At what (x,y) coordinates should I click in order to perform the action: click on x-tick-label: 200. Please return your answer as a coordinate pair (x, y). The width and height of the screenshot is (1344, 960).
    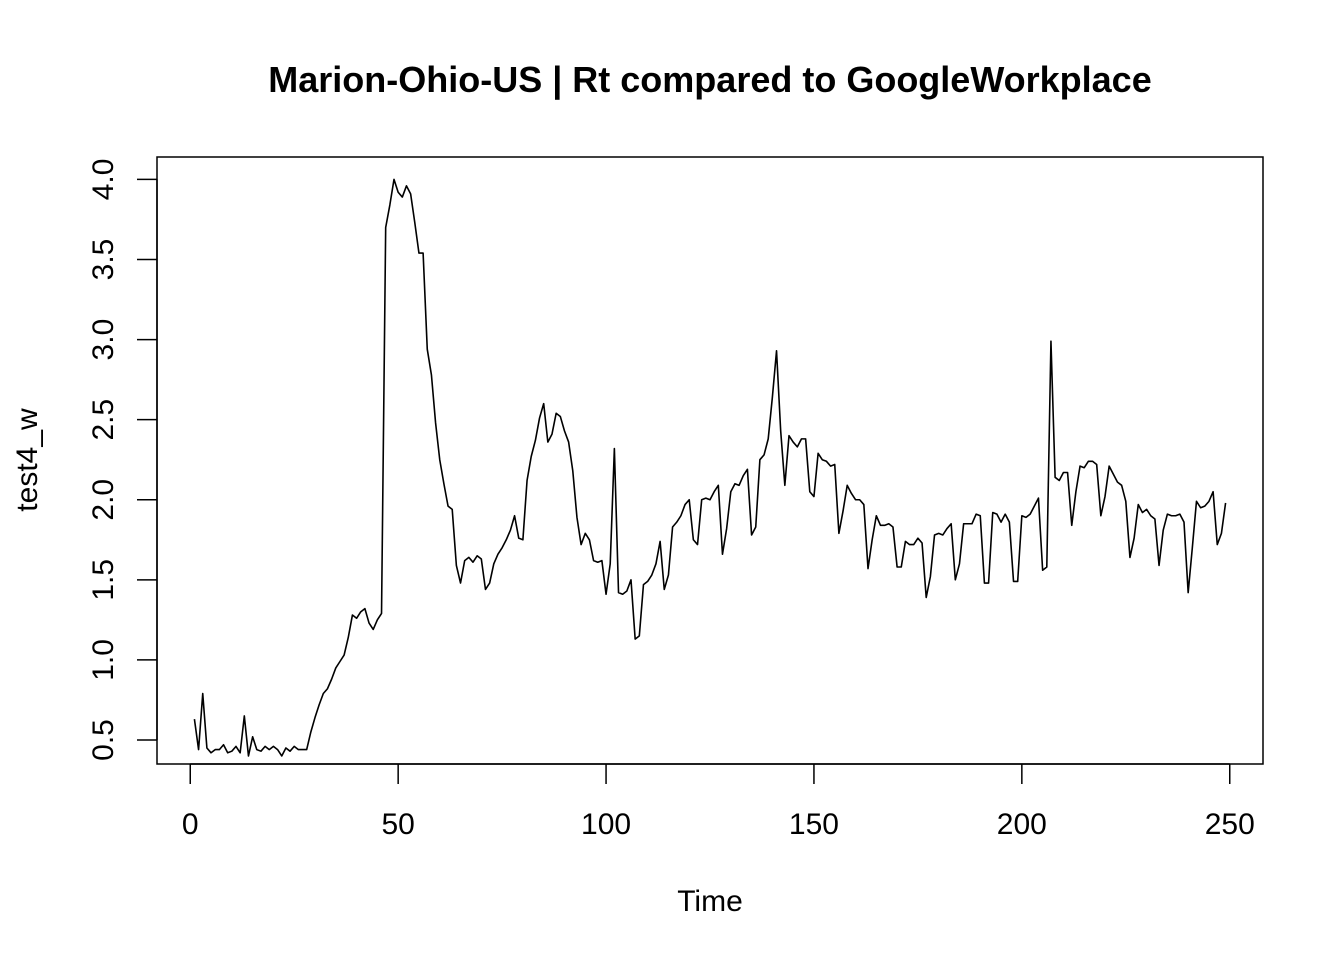
    Looking at the image, I should click on (1022, 824).